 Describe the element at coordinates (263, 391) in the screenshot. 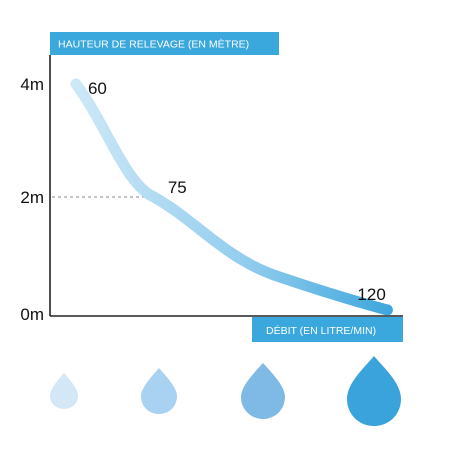

I see `water-drop-icon-large` at that location.